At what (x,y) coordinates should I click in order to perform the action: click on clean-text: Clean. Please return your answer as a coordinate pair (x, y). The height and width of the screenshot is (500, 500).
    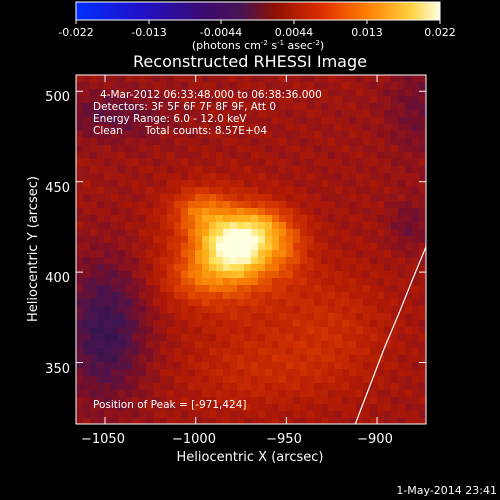
    Looking at the image, I should click on (108, 131).